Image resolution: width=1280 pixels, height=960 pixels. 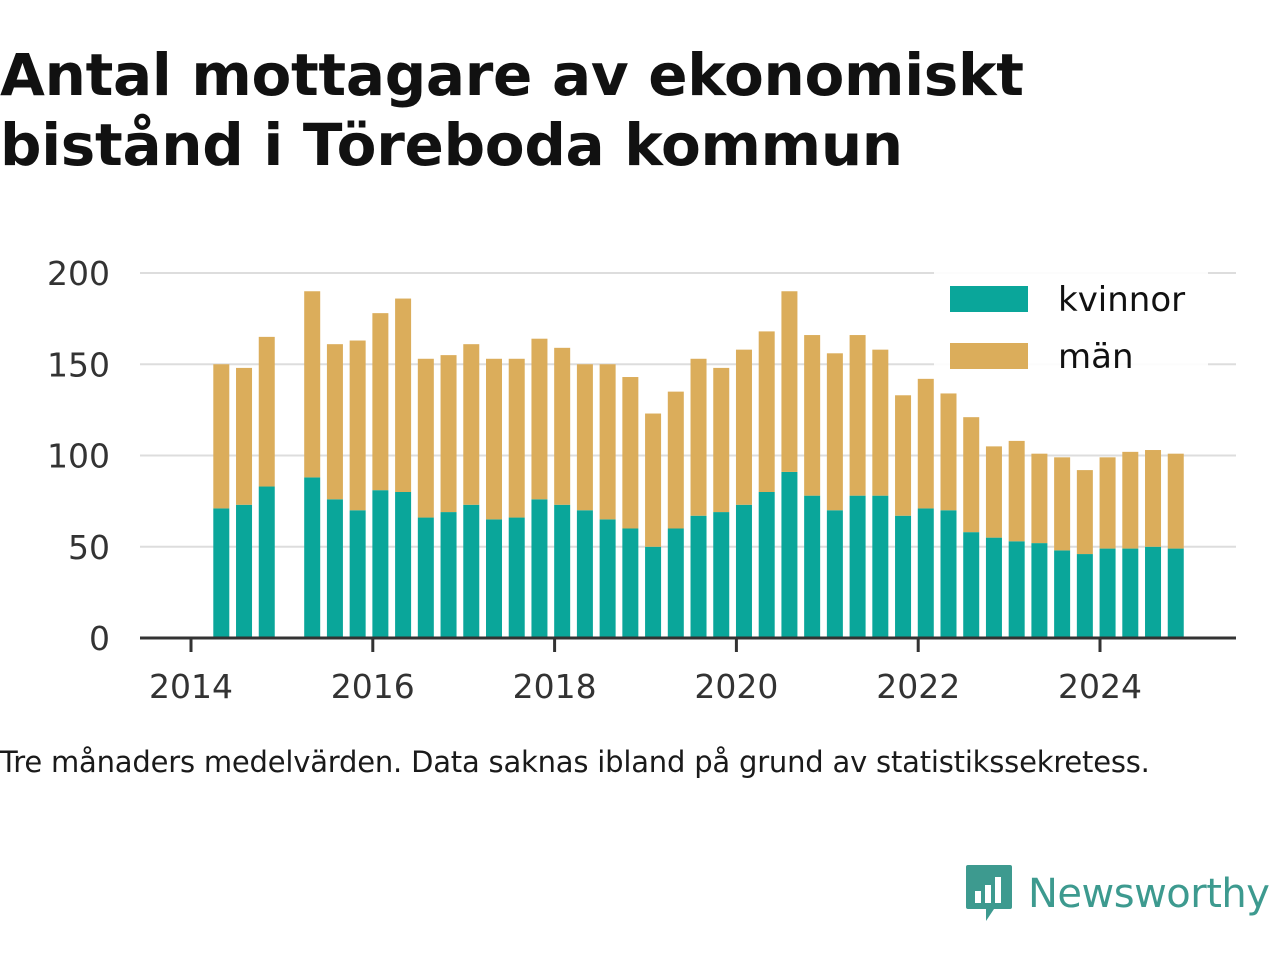 I want to click on y-tick-label: 0, so click(x=99, y=638).